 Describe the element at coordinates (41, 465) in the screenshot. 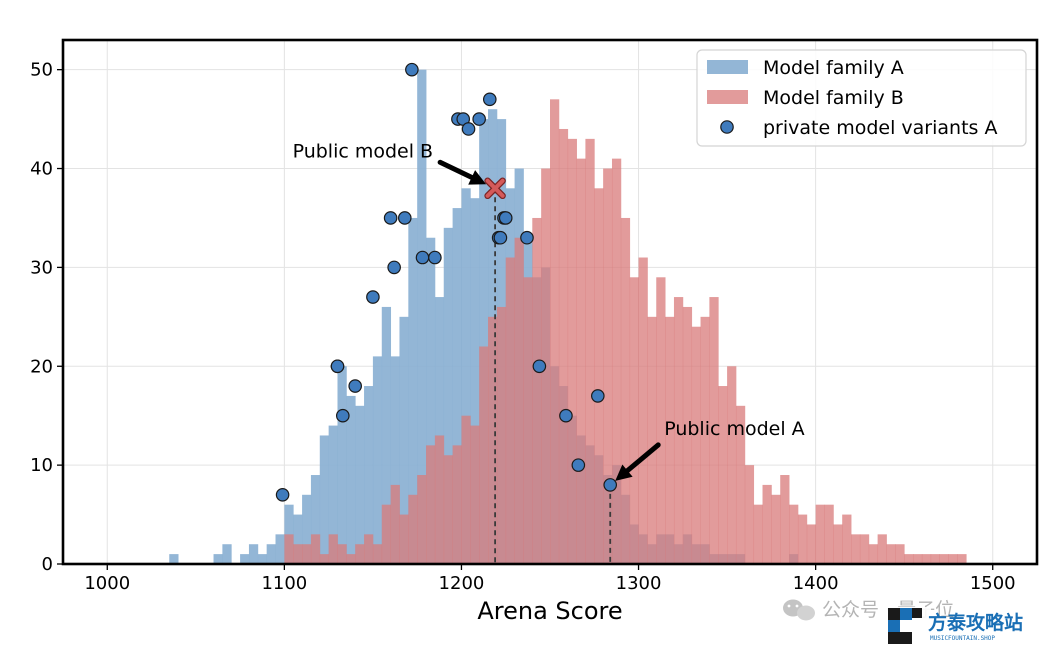

I see `y-tick-label: 10` at that location.